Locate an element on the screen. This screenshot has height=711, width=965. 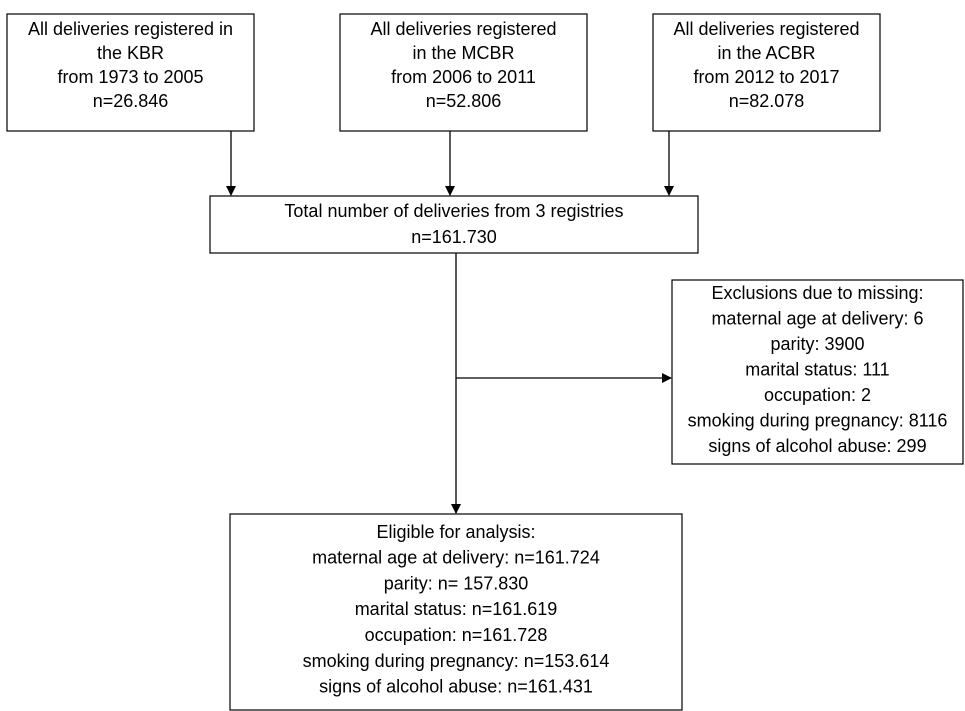
node-text: parity: n= 157.830 is located at coordinates (456, 583).